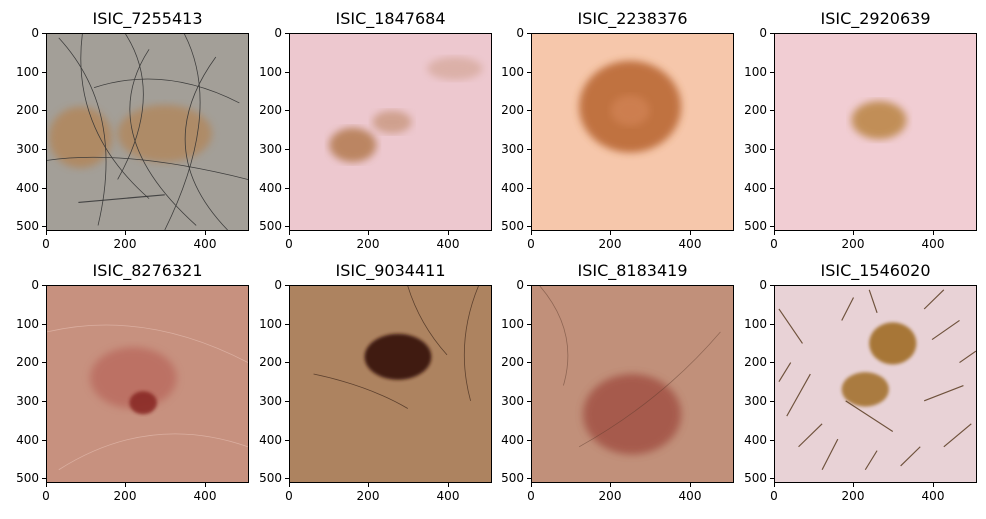 The width and height of the screenshot is (986, 519). What do you see at coordinates (632, 270) in the screenshot?
I see `panel-title: ISIC_8183419` at bounding box center [632, 270].